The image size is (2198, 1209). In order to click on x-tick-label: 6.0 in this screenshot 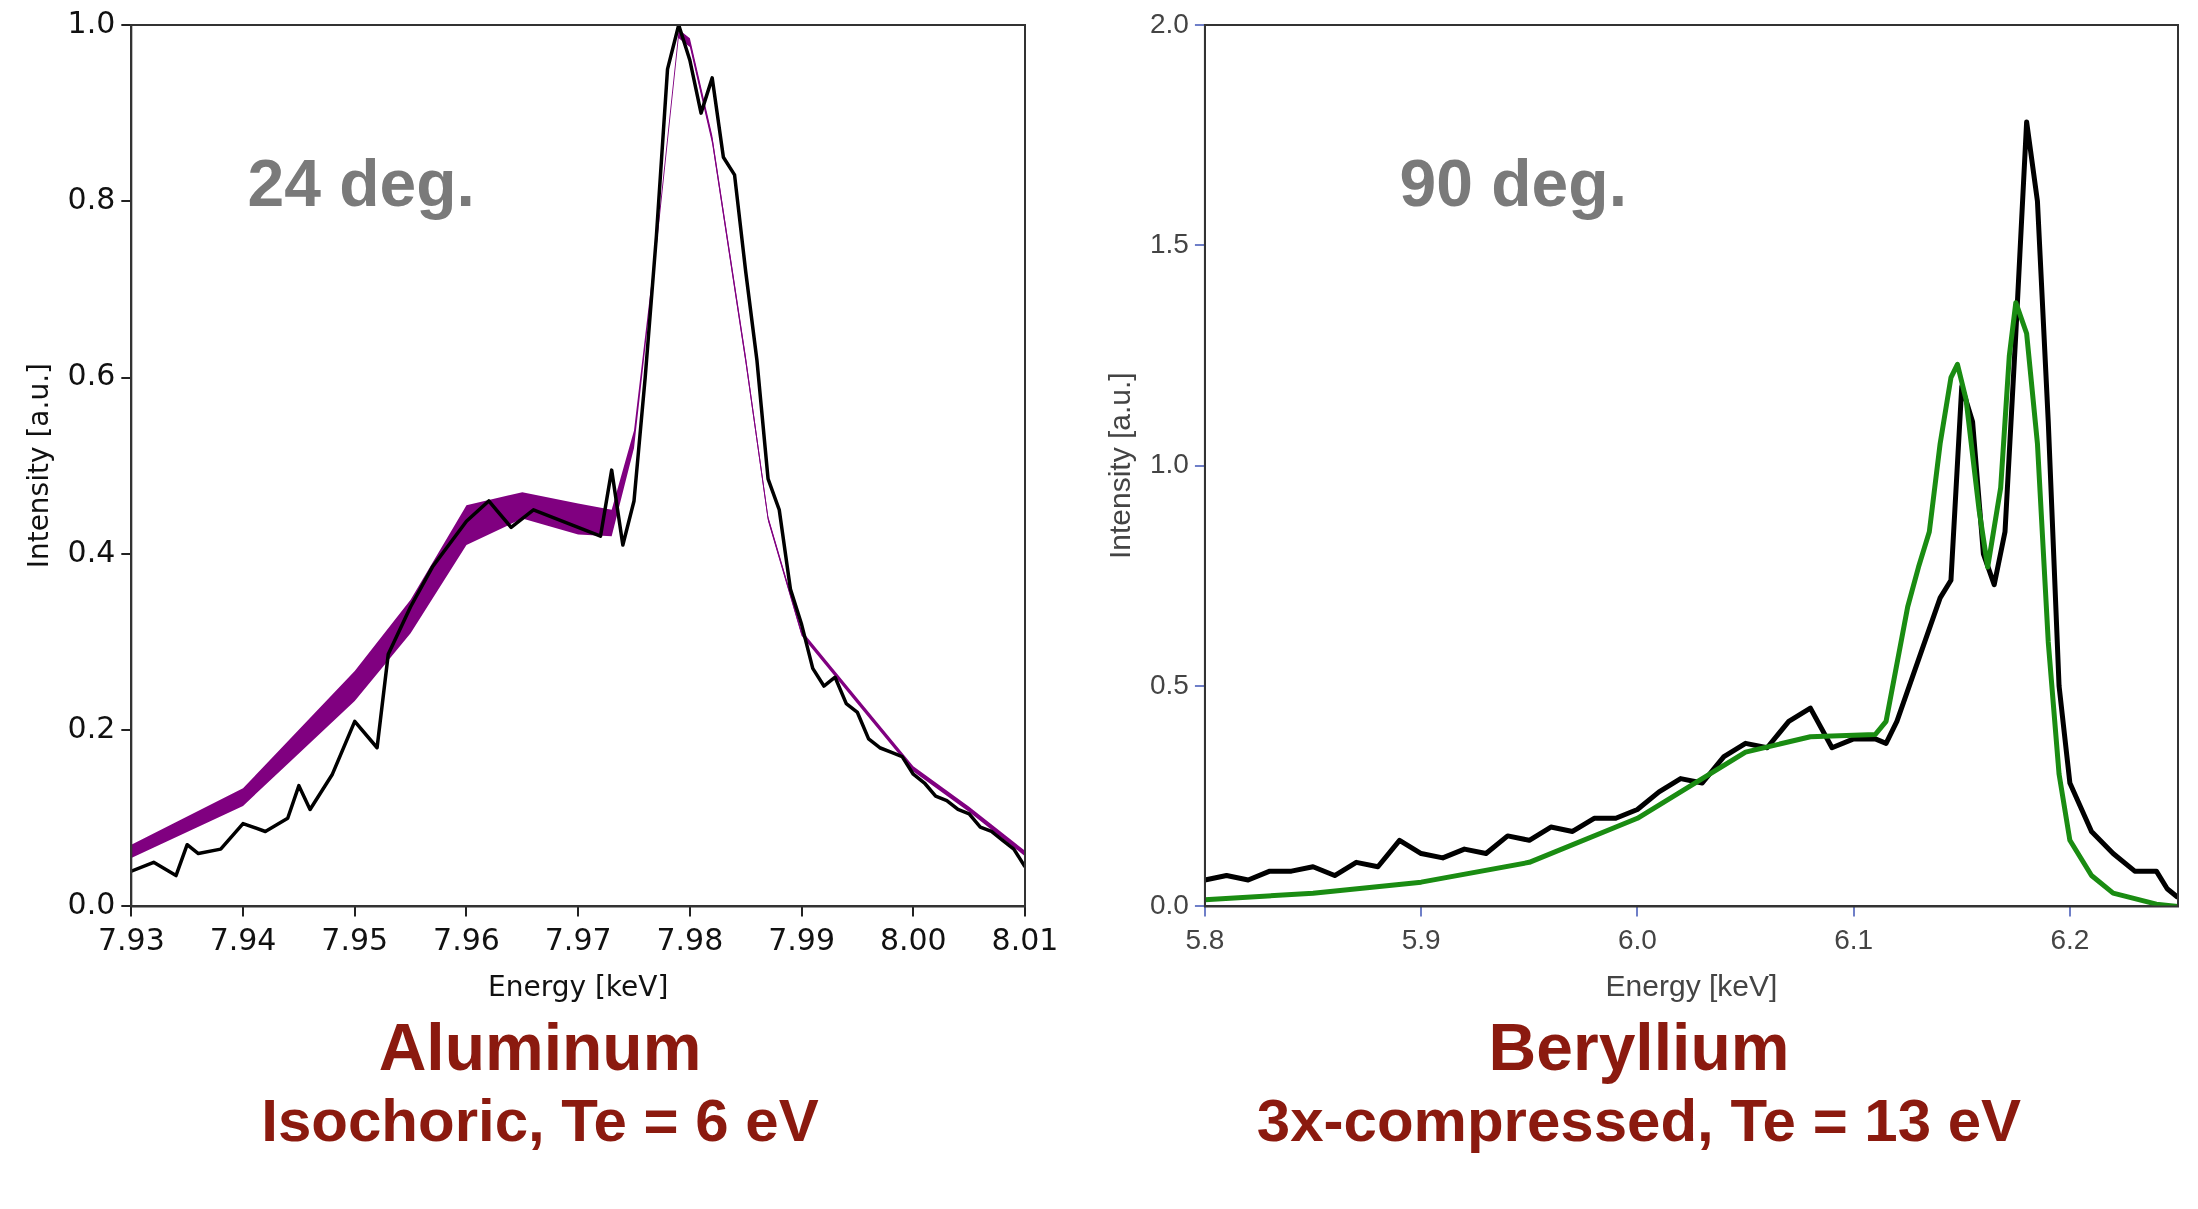, I will do `click(1637, 939)`.